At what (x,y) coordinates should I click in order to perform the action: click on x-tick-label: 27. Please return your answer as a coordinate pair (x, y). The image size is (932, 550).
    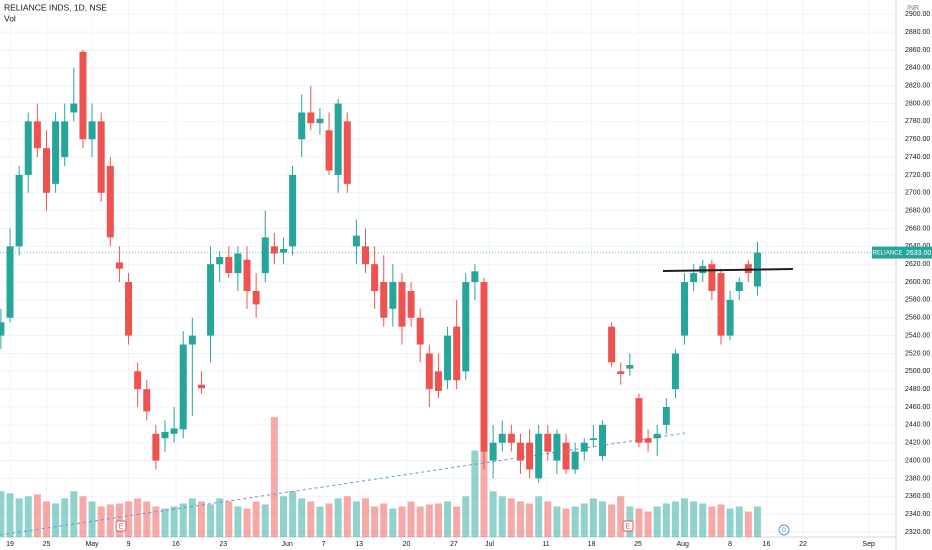
    Looking at the image, I should click on (454, 544).